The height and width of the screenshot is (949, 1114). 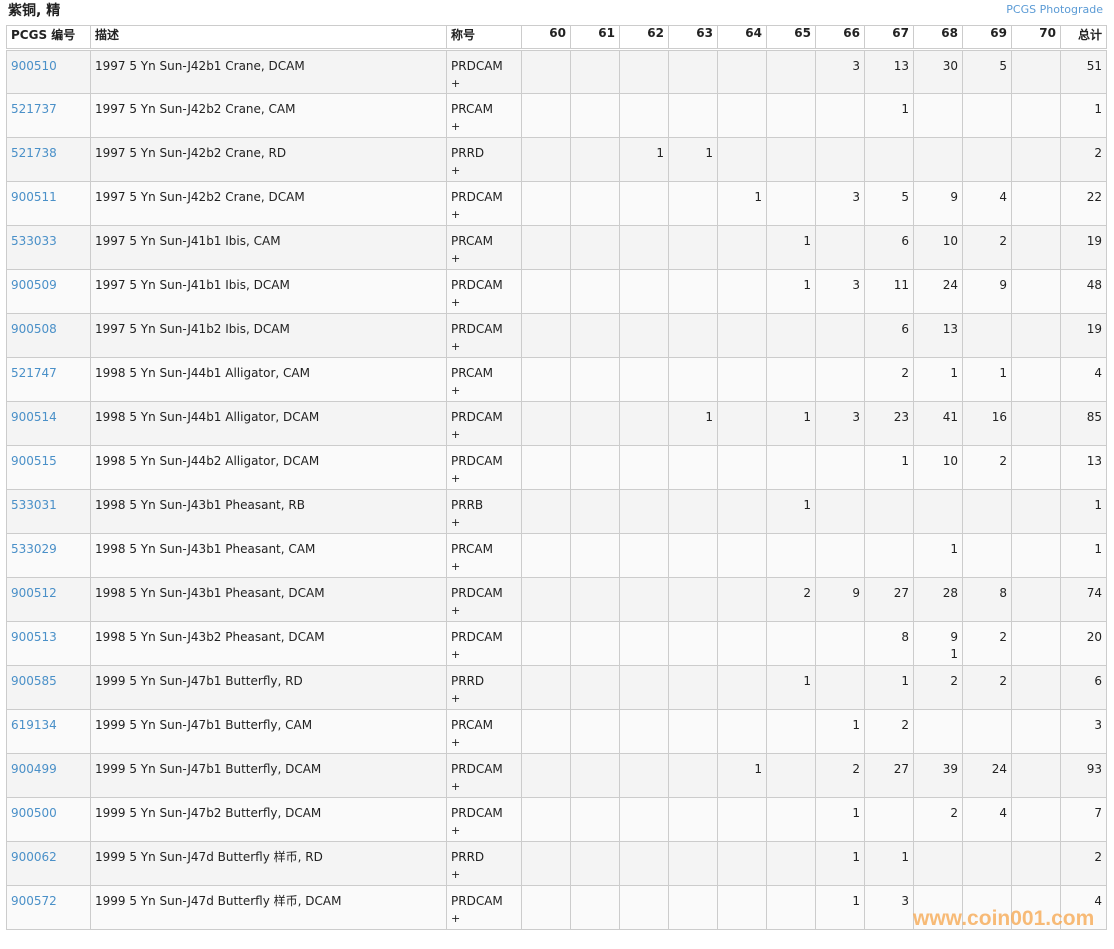 What do you see at coordinates (987, 159) in the screenshot?
I see `grade-69-cell` at bounding box center [987, 159].